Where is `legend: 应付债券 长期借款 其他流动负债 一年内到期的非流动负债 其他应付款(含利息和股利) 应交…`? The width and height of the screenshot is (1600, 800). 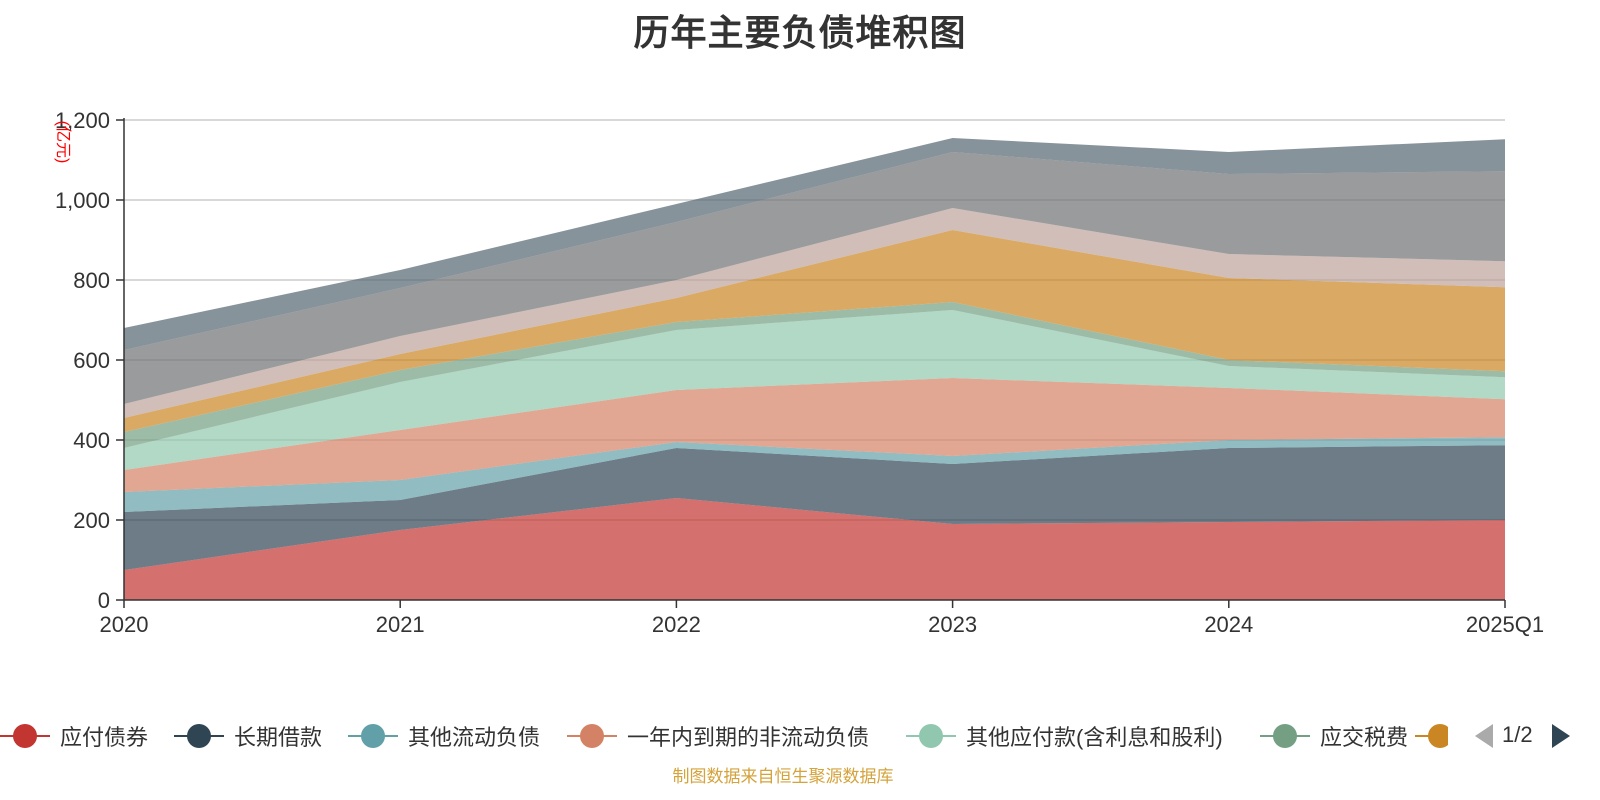 legend: 应付债券 长期借款 其他流动负债 一年内到期的非流动负债 其他应付款(含利息和股利) 应交… is located at coordinates (800, 736).